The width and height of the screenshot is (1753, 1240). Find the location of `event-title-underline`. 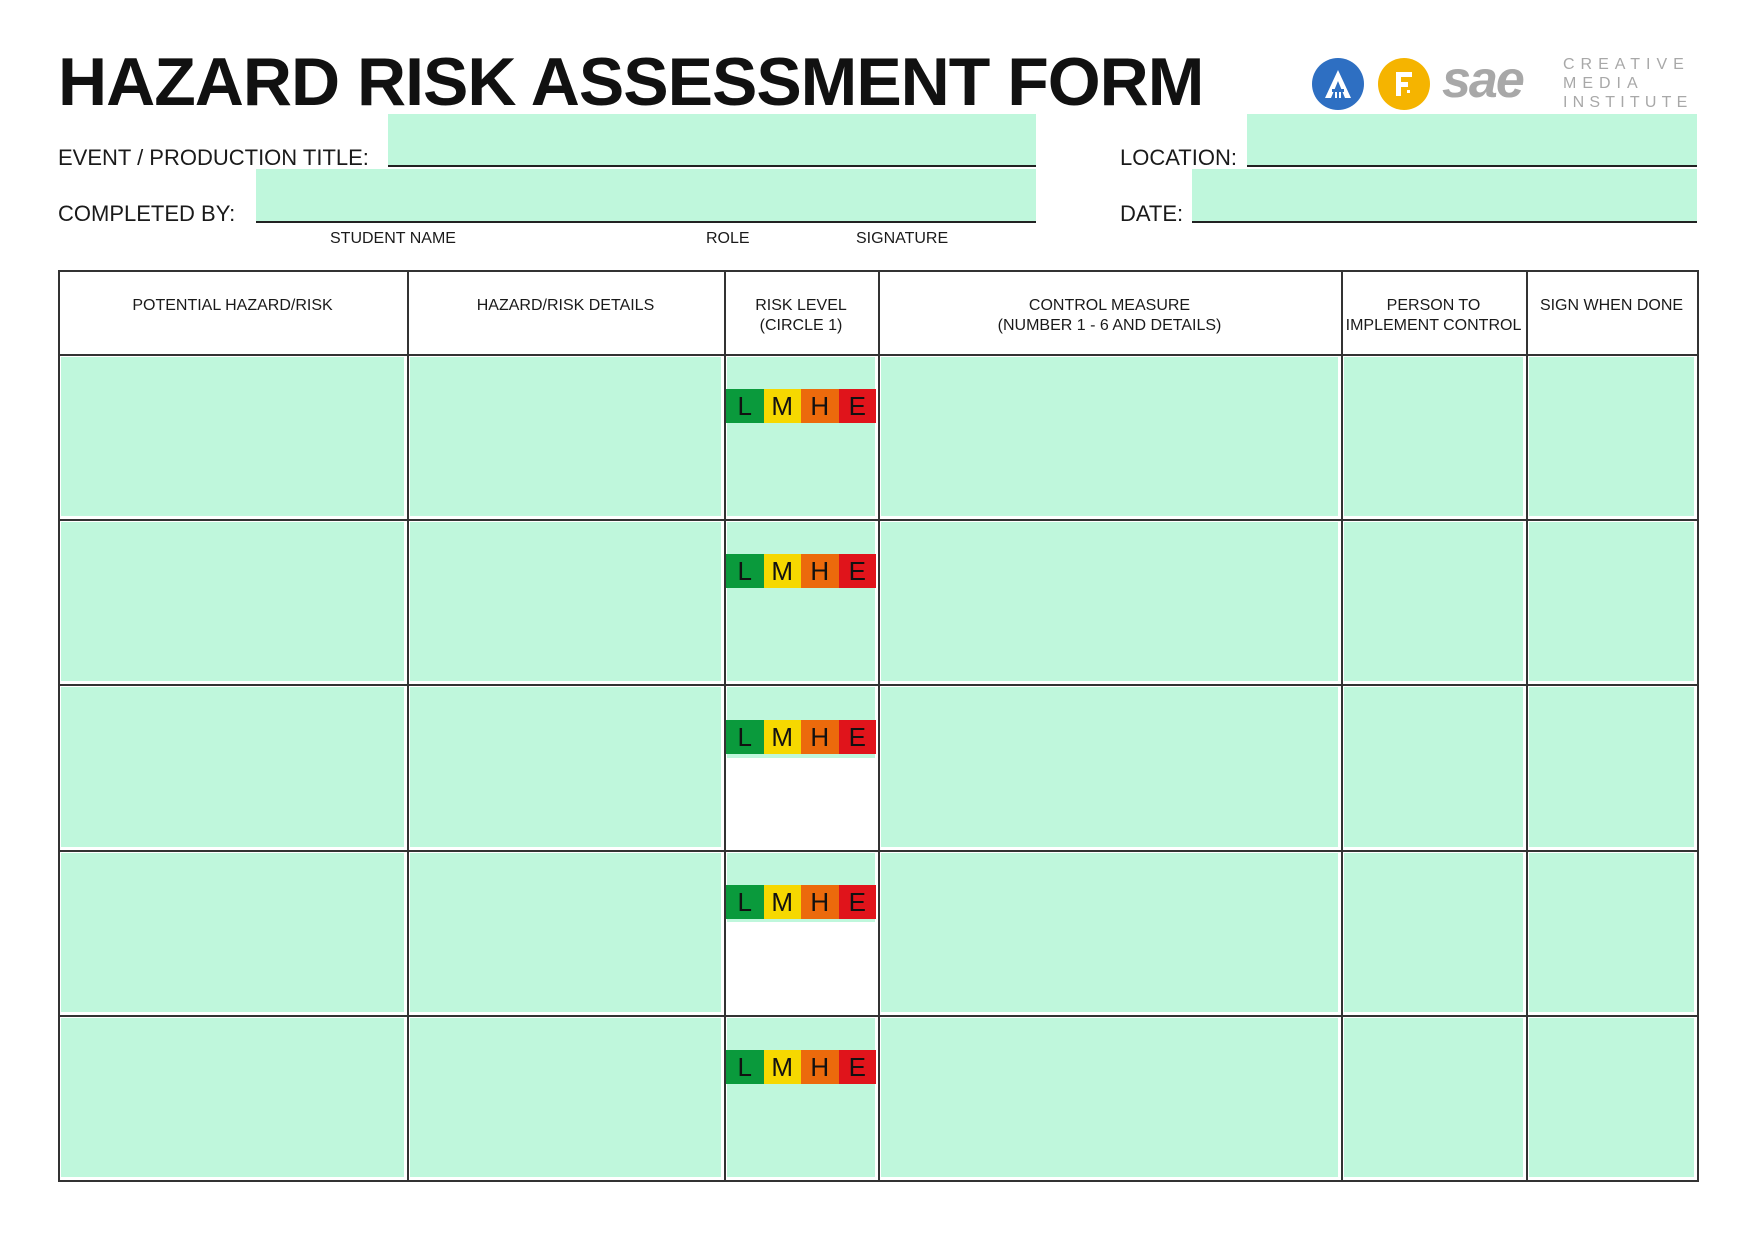

event-title-underline is located at coordinates (712, 166).